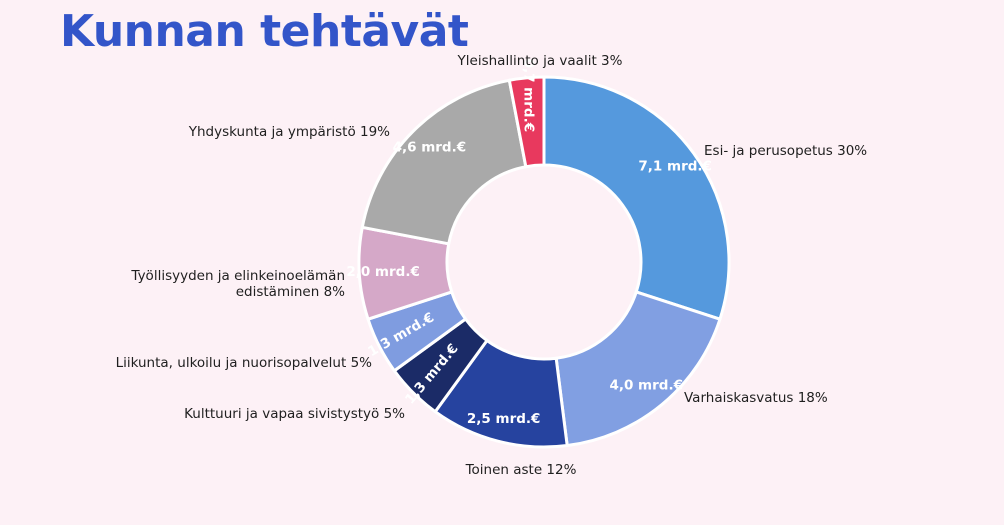 The image size is (1004, 525). Describe the element at coordinates (528, 96) in the screenshot. I see `slice-value-label: 0,7 mrd.€` at that location.